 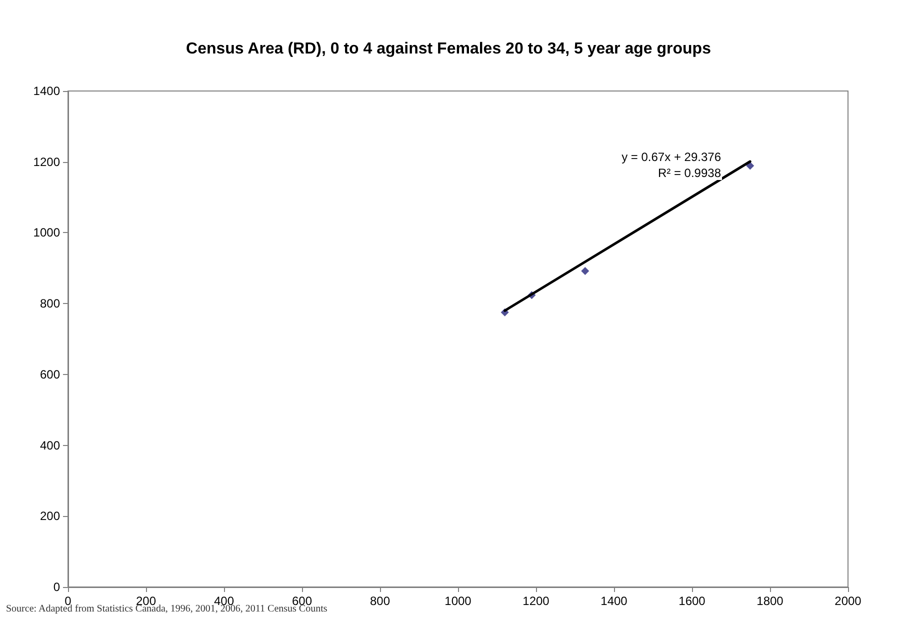 What do you see at coordinates (458, 601) in the screenshot?
I see `x-tick-label: 1000` at bounding box center [458, 601].